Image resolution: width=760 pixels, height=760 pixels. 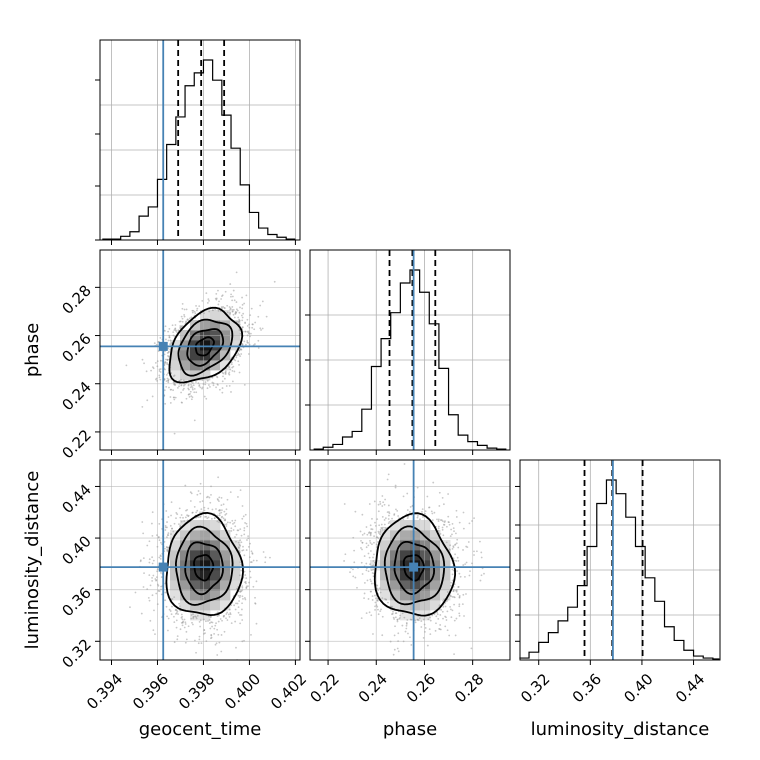 What do you see at coordinates (32, 350) in the screenshot?
I see `y-axis-label-phase: phase` at bounding box center [32, 350].